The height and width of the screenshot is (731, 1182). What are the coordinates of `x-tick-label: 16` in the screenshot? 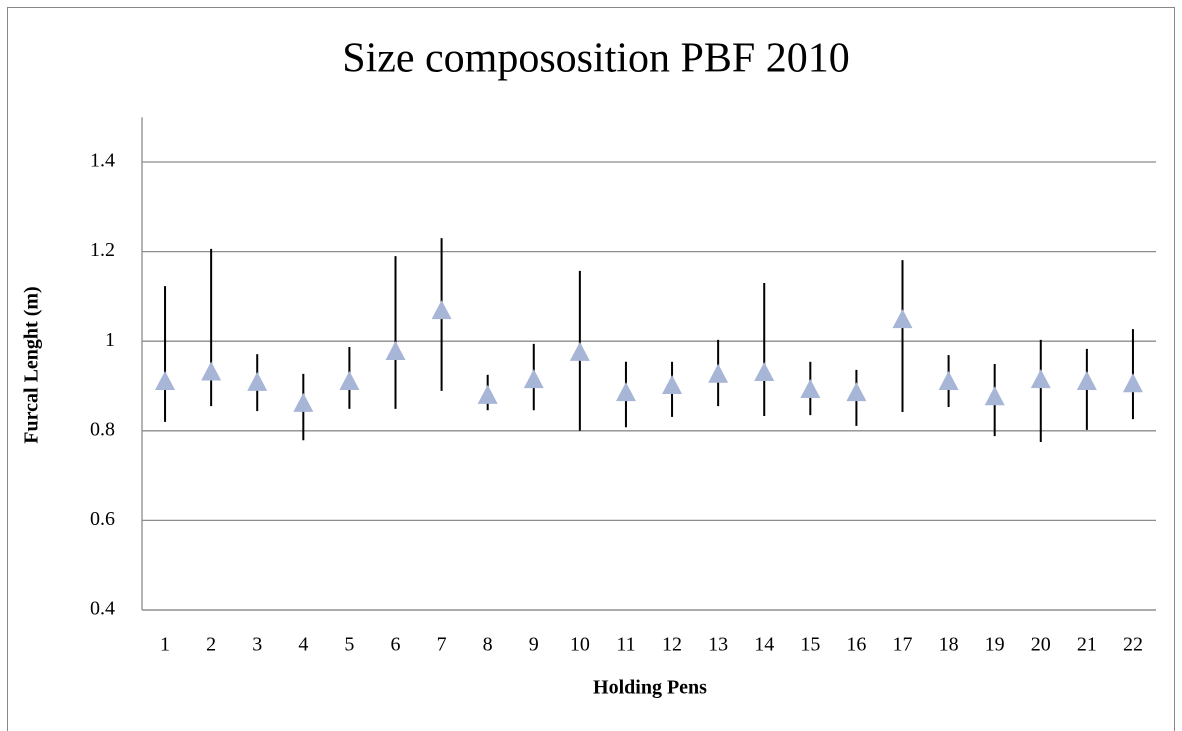 It's located at (856, 645).